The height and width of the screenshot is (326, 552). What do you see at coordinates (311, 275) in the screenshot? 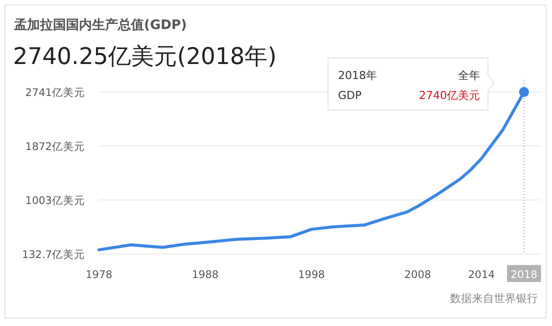
I see `x-tick-label: 1998` at bounding box center [311, 275].